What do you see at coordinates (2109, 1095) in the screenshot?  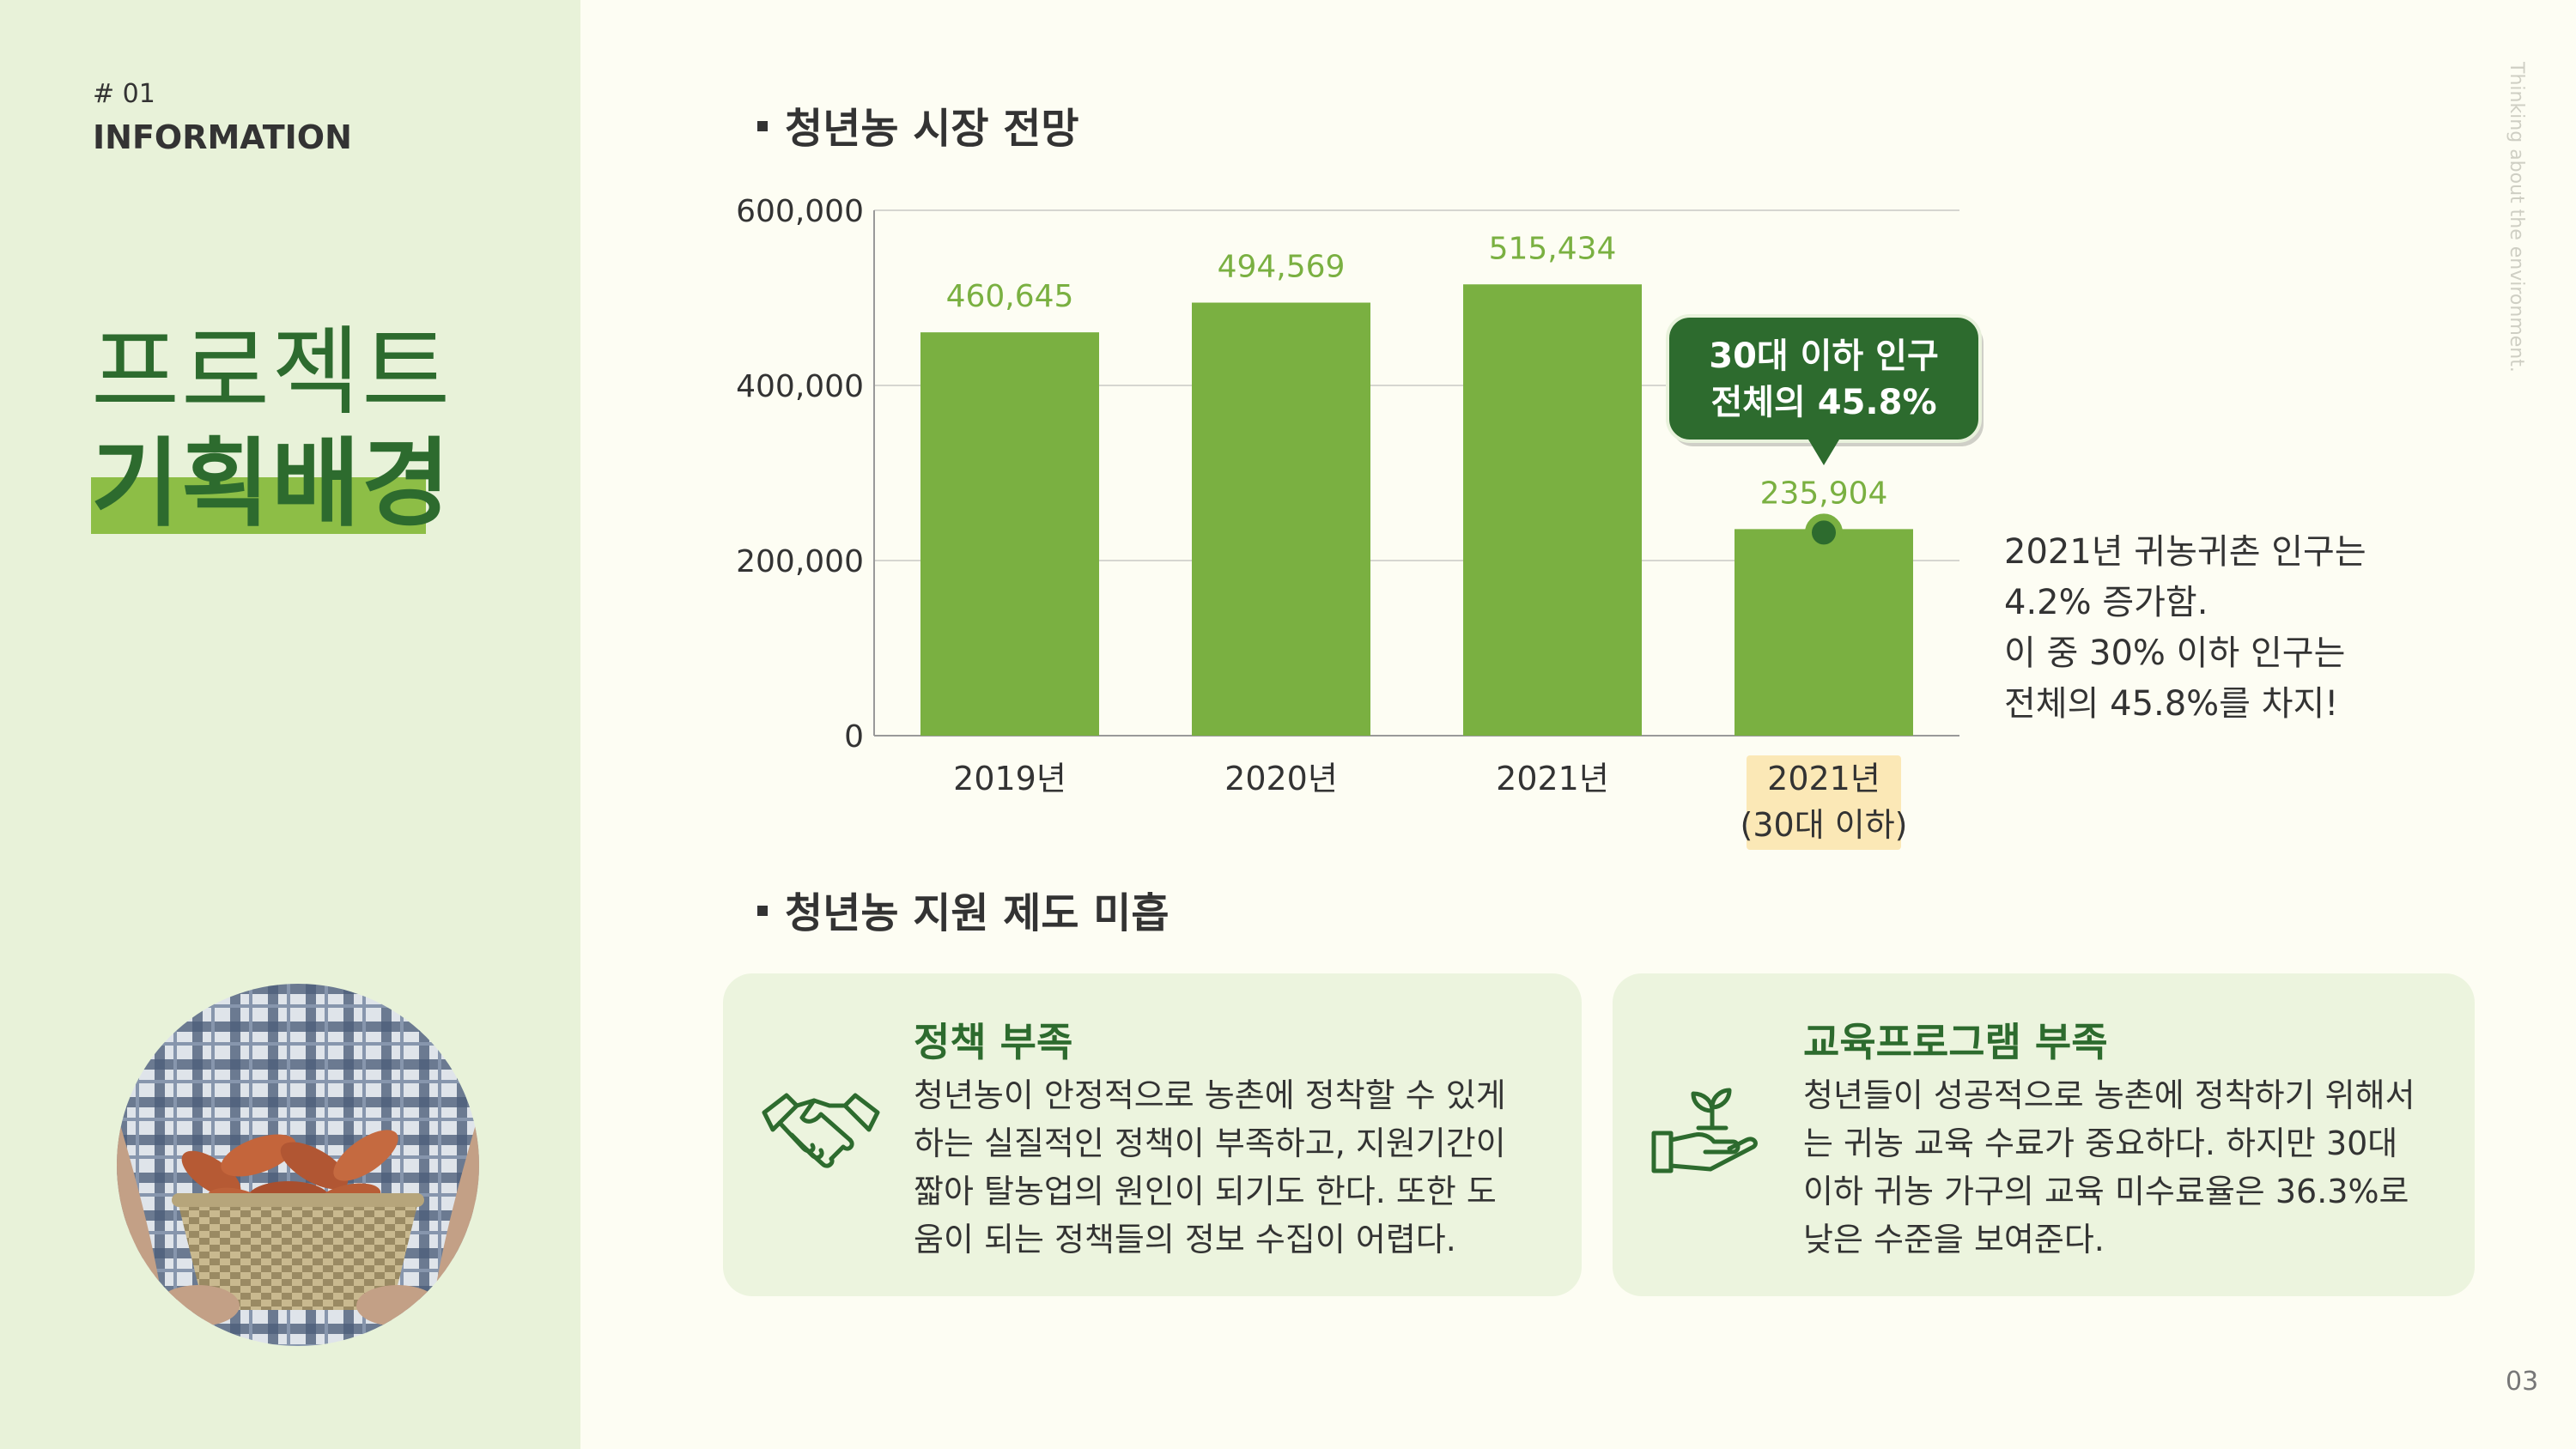 I see `card-line: 청년들이 성공적으로 농촌에 정착하기 위해서` at bounding box center [2109, 1095].